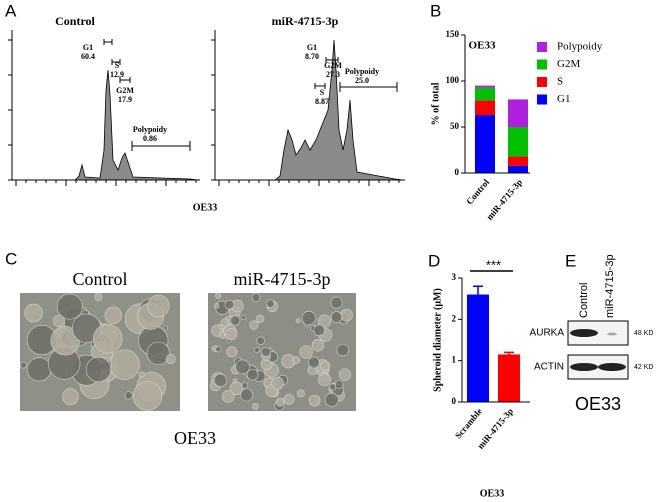 The image size is (658, 502). I want to click on panel-letter: A, so click(11, 10).